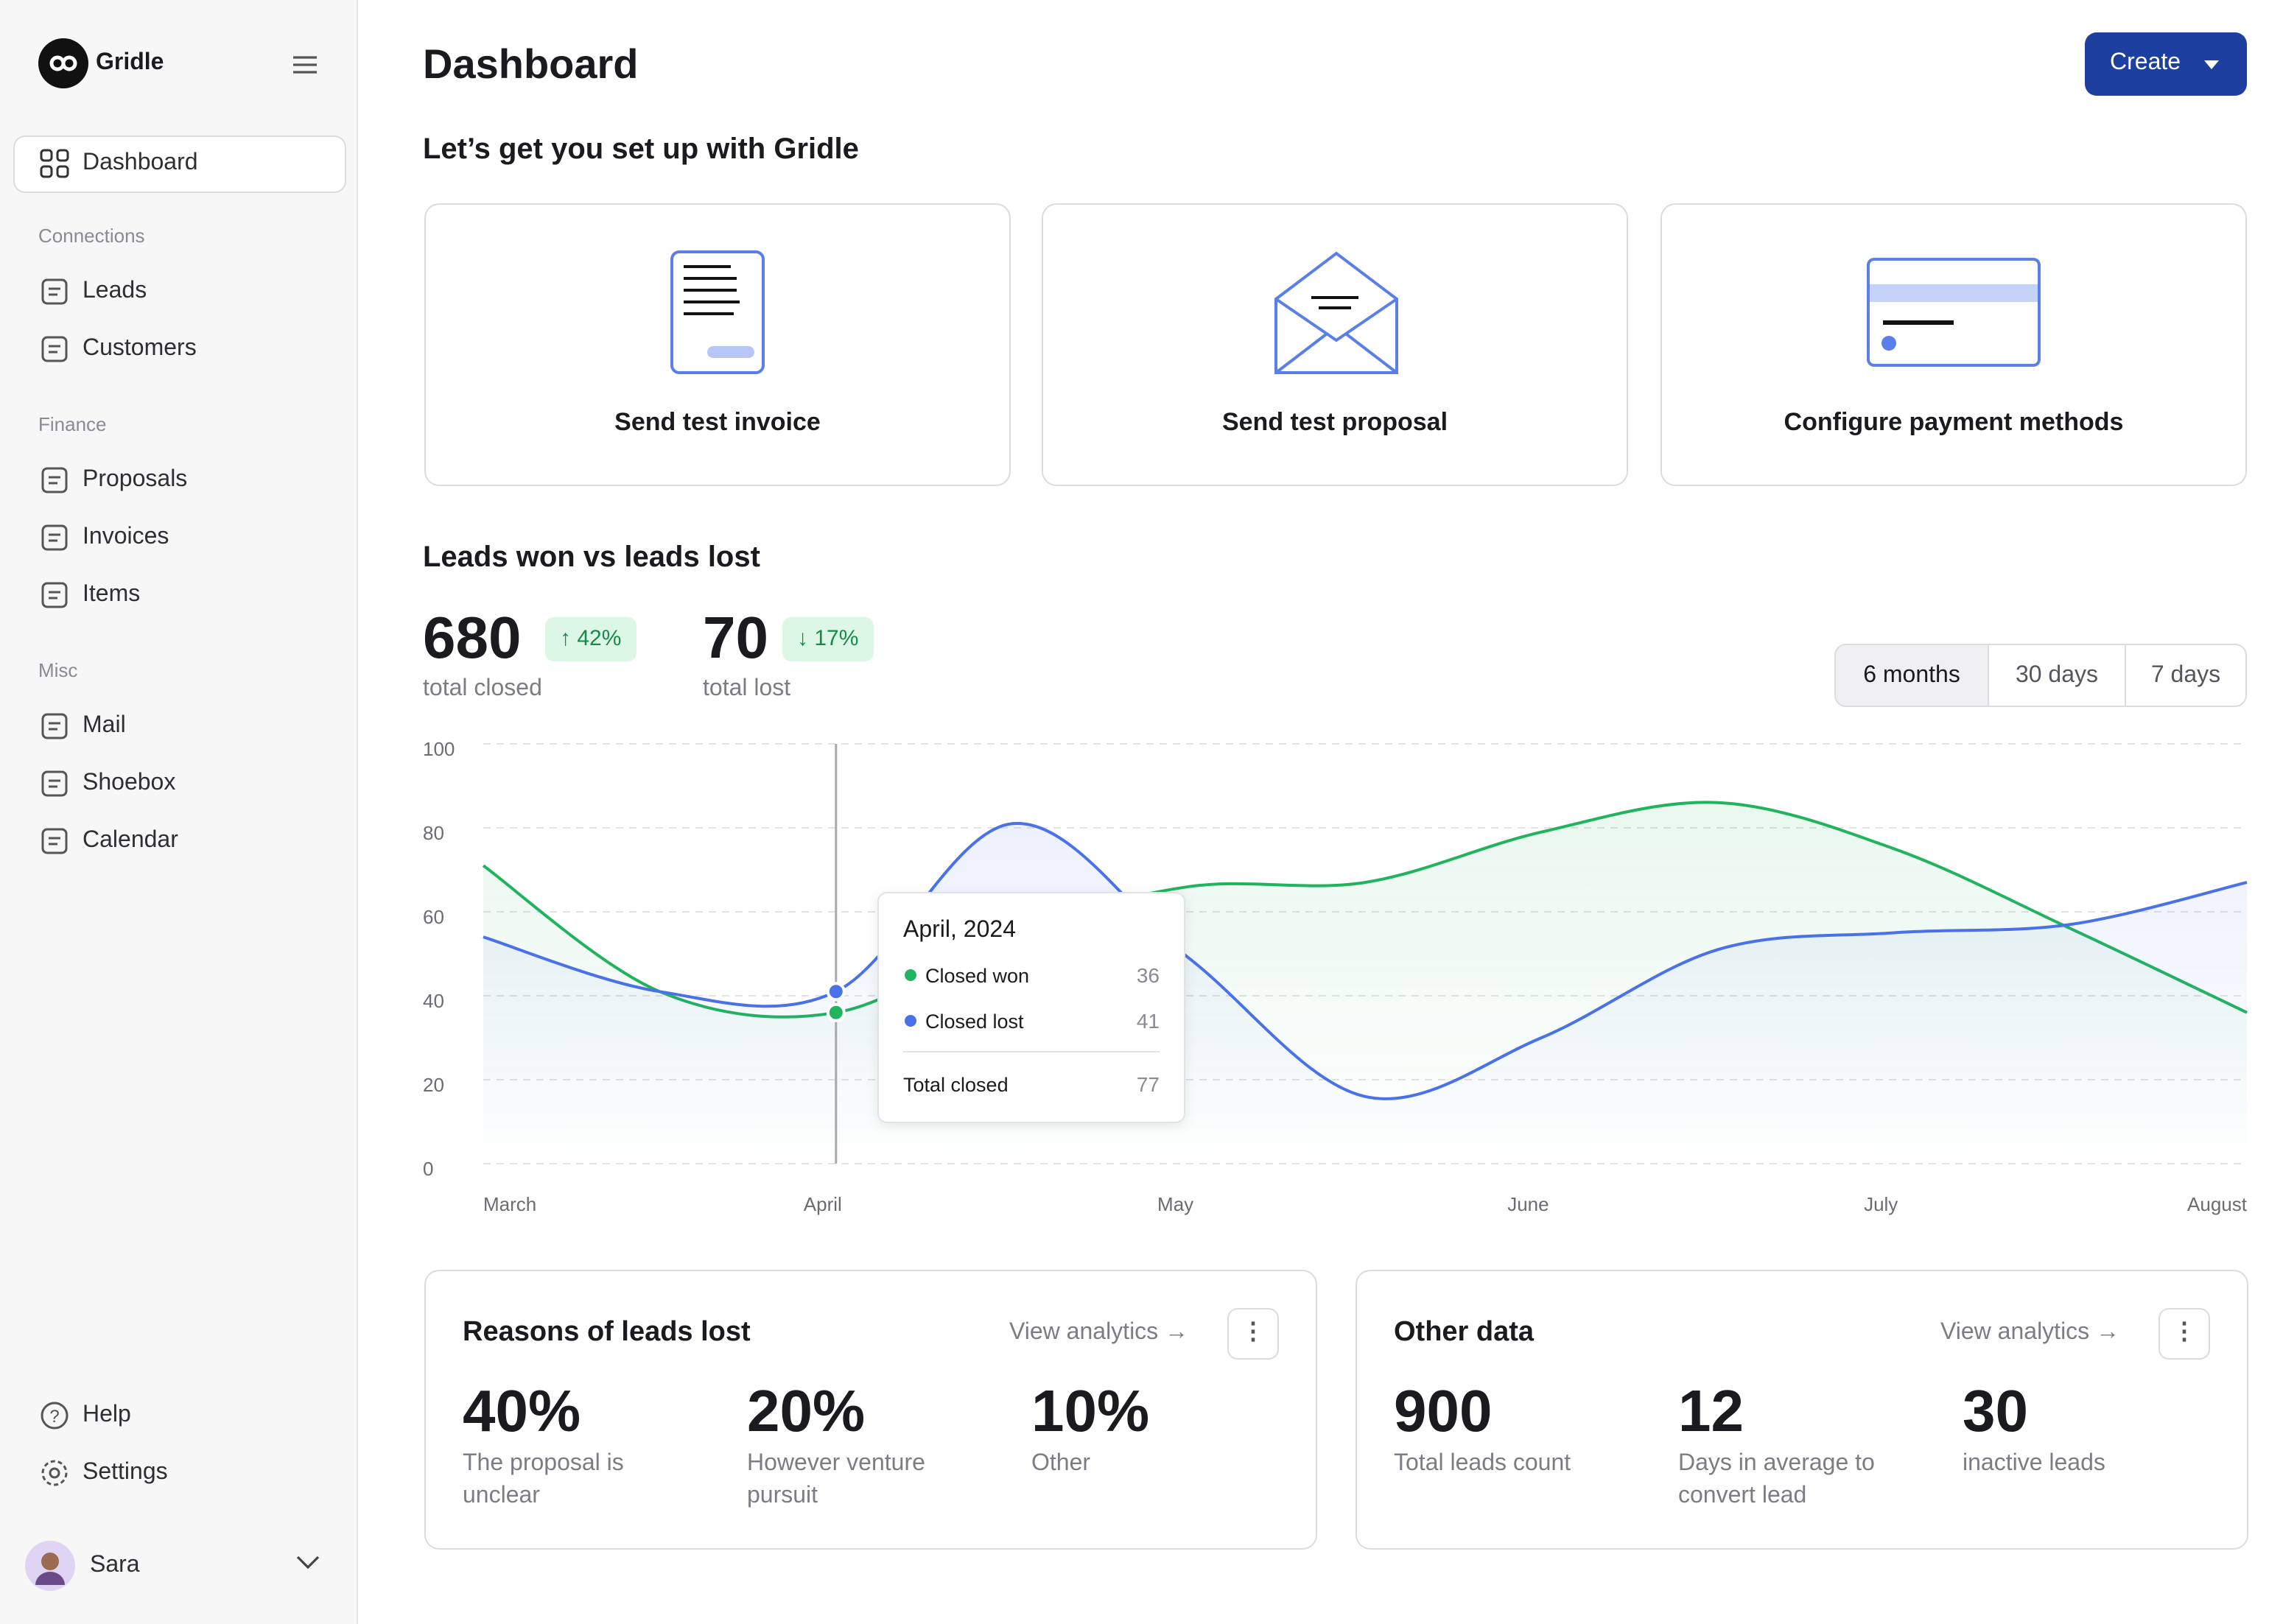 This screenshot has width=2283, height=1624. What do you see at coordinates (977, 976) in the screenshot?
I see `legend-label: Closed won` at bounding box center [977, 976].